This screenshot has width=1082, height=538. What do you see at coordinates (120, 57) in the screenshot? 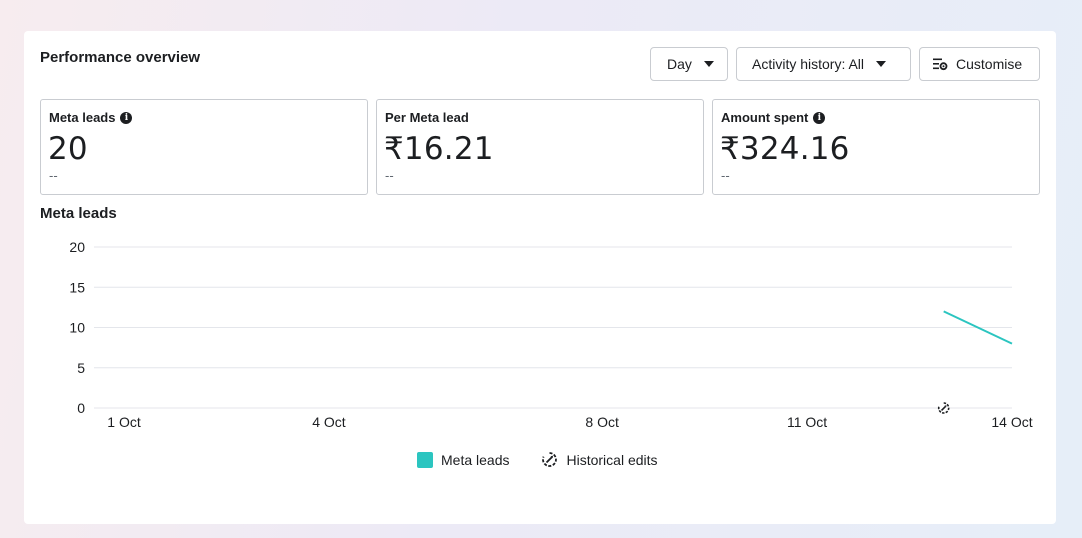
I see `panel-title: Performance overview` at bounding box center [120, 57].